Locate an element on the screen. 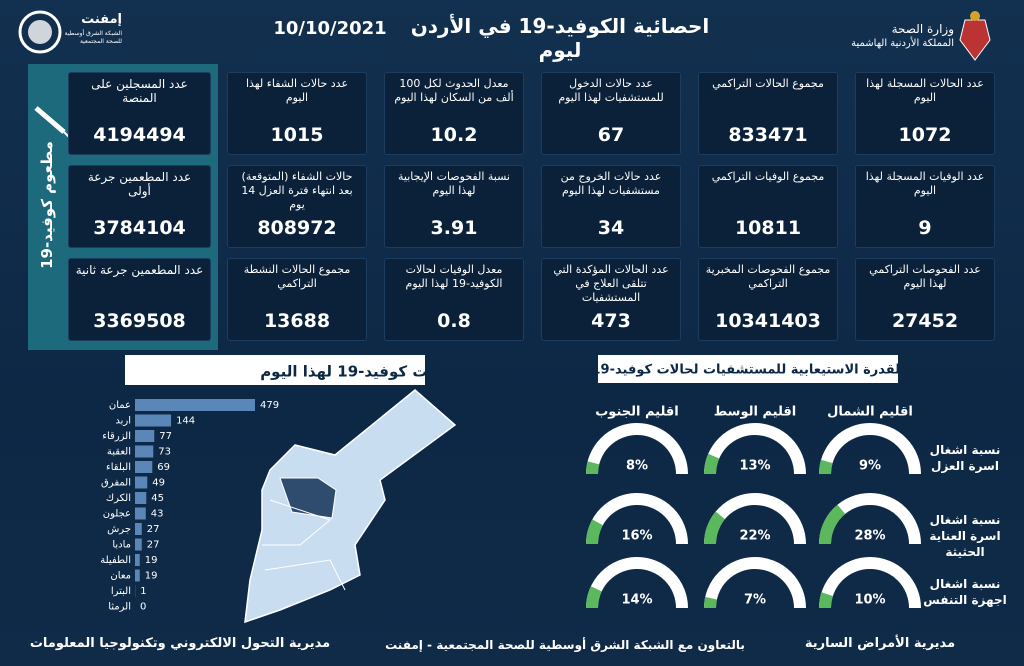 The height and width of the screenshot is (666, 1024). vaccine-tile: عدد المطعمين جرعة ثانية 3369508 is located at coordinates (139, 299).